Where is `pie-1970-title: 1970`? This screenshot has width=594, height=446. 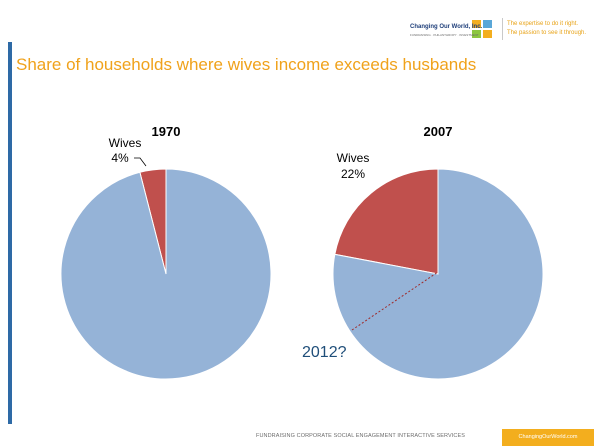
pie-1970-title: 1970 is located at coordinates (166, 131).